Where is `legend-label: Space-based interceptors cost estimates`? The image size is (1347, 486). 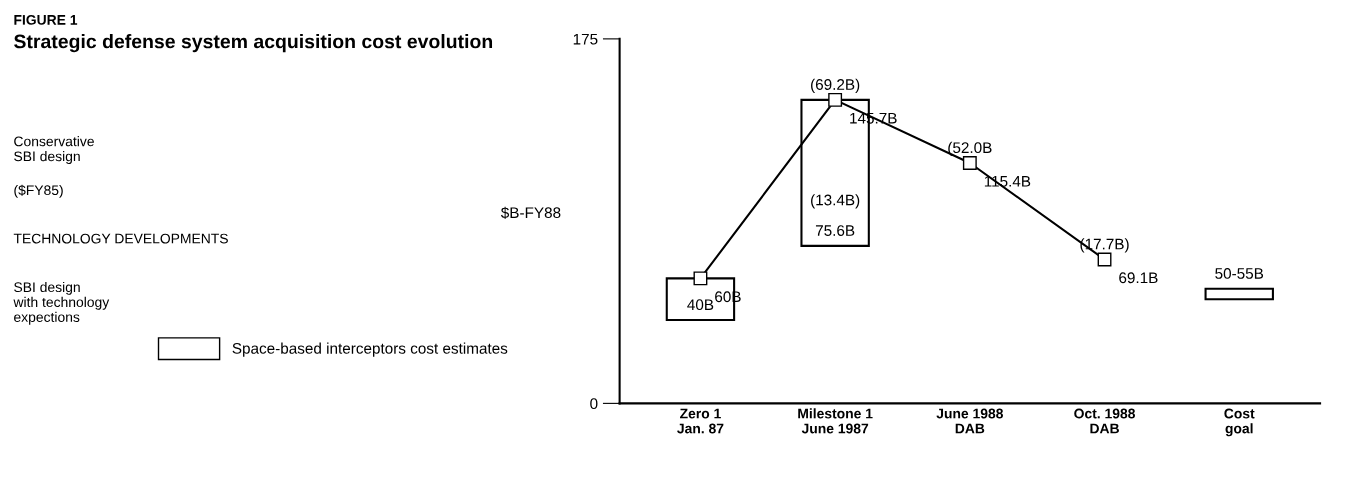 legend-label: Space-based interceptors cost estimates is located at coordinates (370, 349).